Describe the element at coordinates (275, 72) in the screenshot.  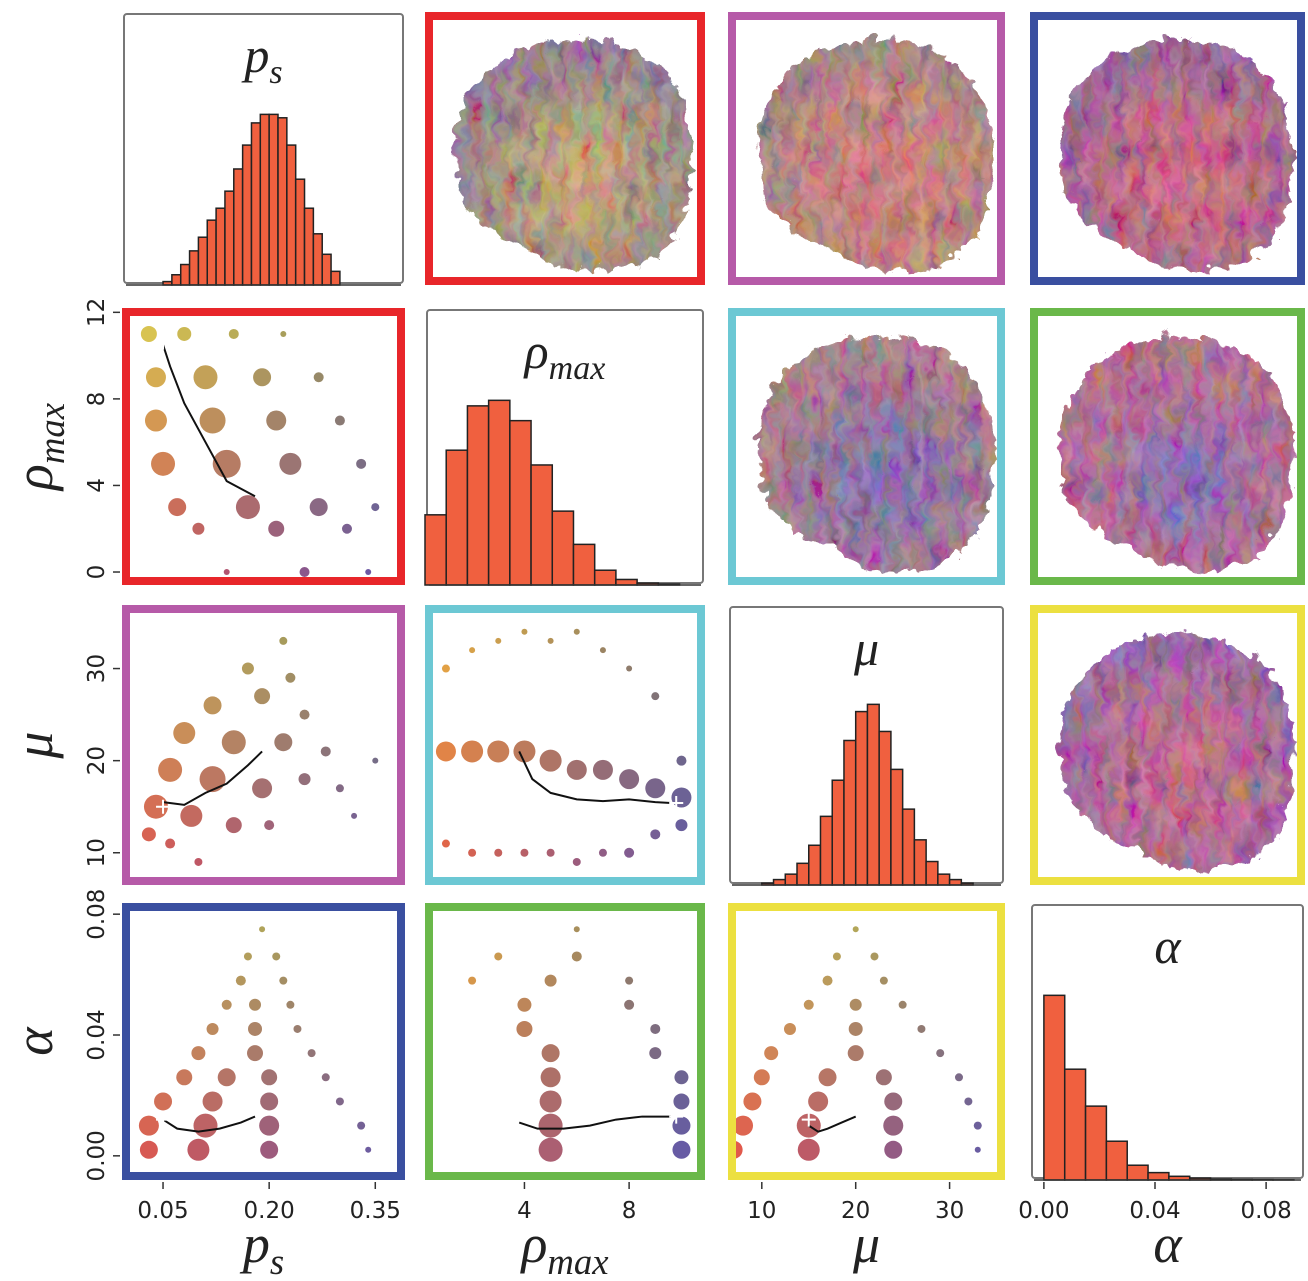
I see `subscript: s` at that location.